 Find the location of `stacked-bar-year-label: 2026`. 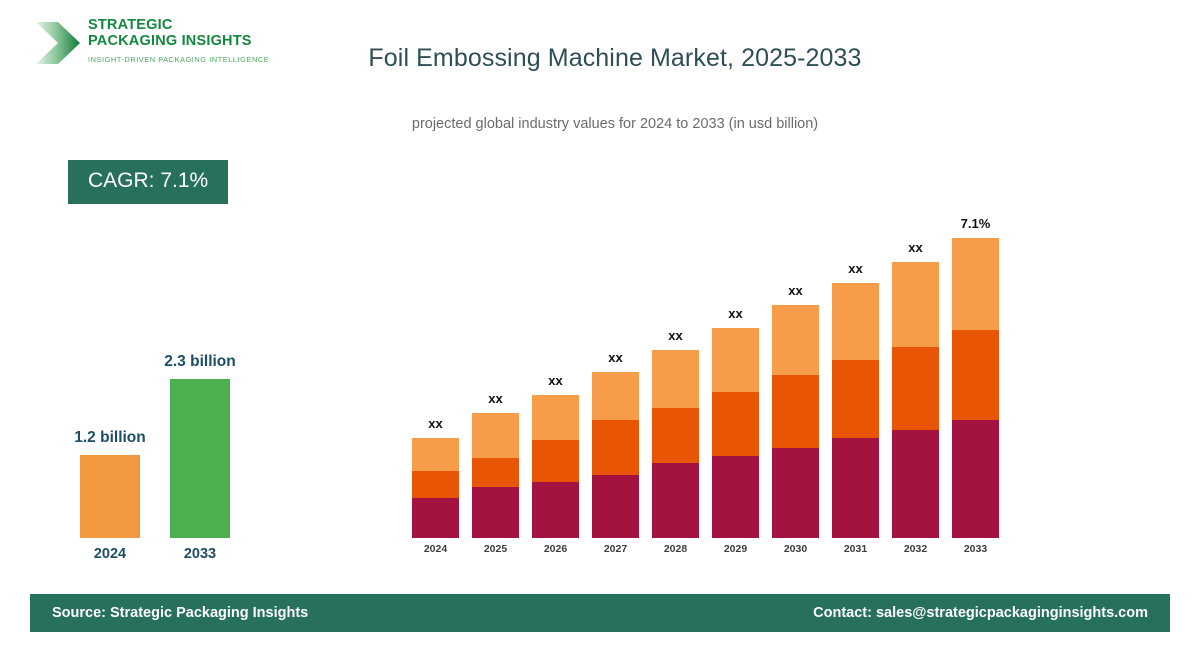

stacked-bar-year-label: 2026 is located at coordinates (555, 549).